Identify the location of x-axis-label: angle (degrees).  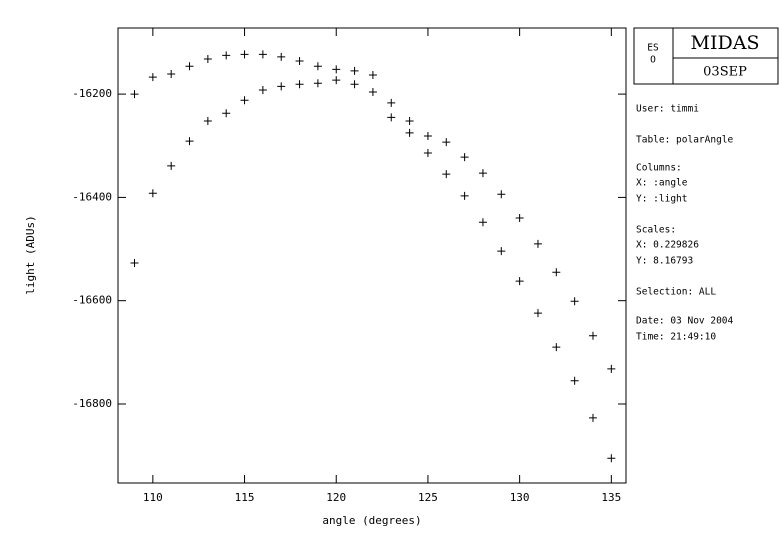
(371, 520).